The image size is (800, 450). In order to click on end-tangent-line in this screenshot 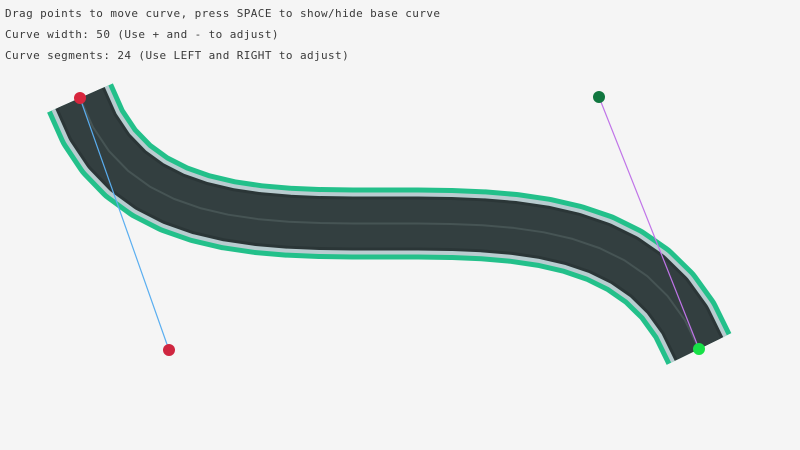, I will do `click(649, 223)`.